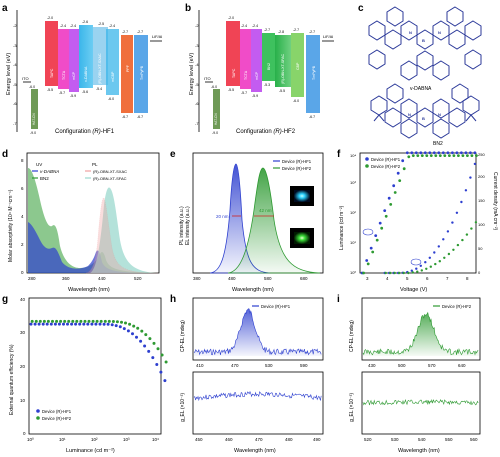 This screenshot has width=500, height=457. Describe the element at coordinates (173, 154) in the screenshot. I see `panel-letter-e: e` at that location.